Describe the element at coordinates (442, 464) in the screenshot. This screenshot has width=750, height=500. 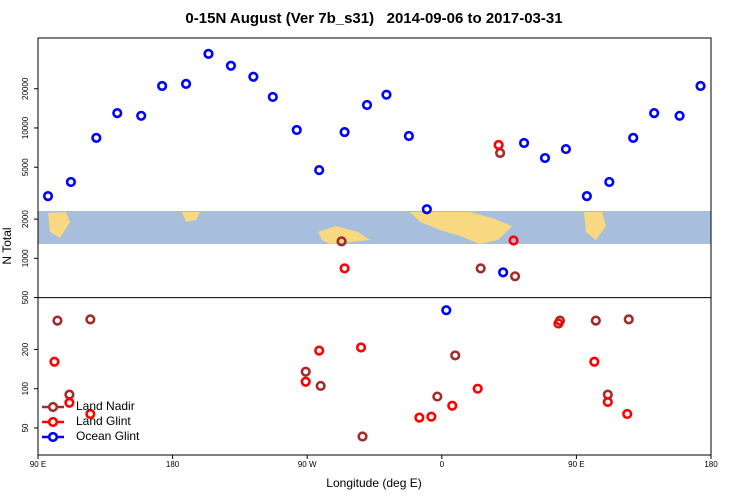
I see `x-tick-label: 0` at that location.